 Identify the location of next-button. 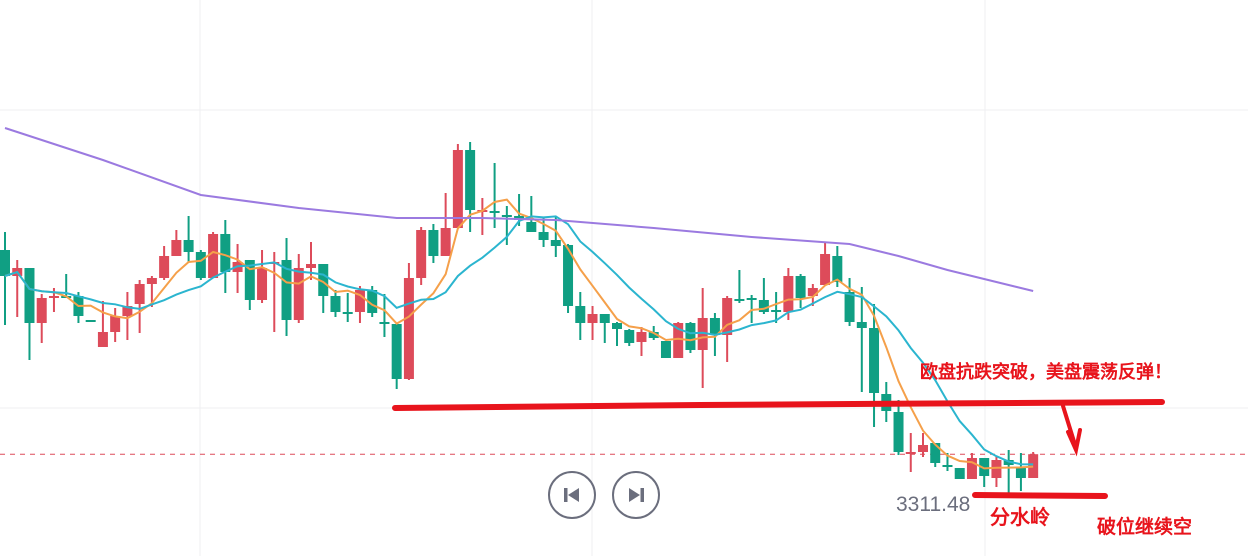
(636, 495).